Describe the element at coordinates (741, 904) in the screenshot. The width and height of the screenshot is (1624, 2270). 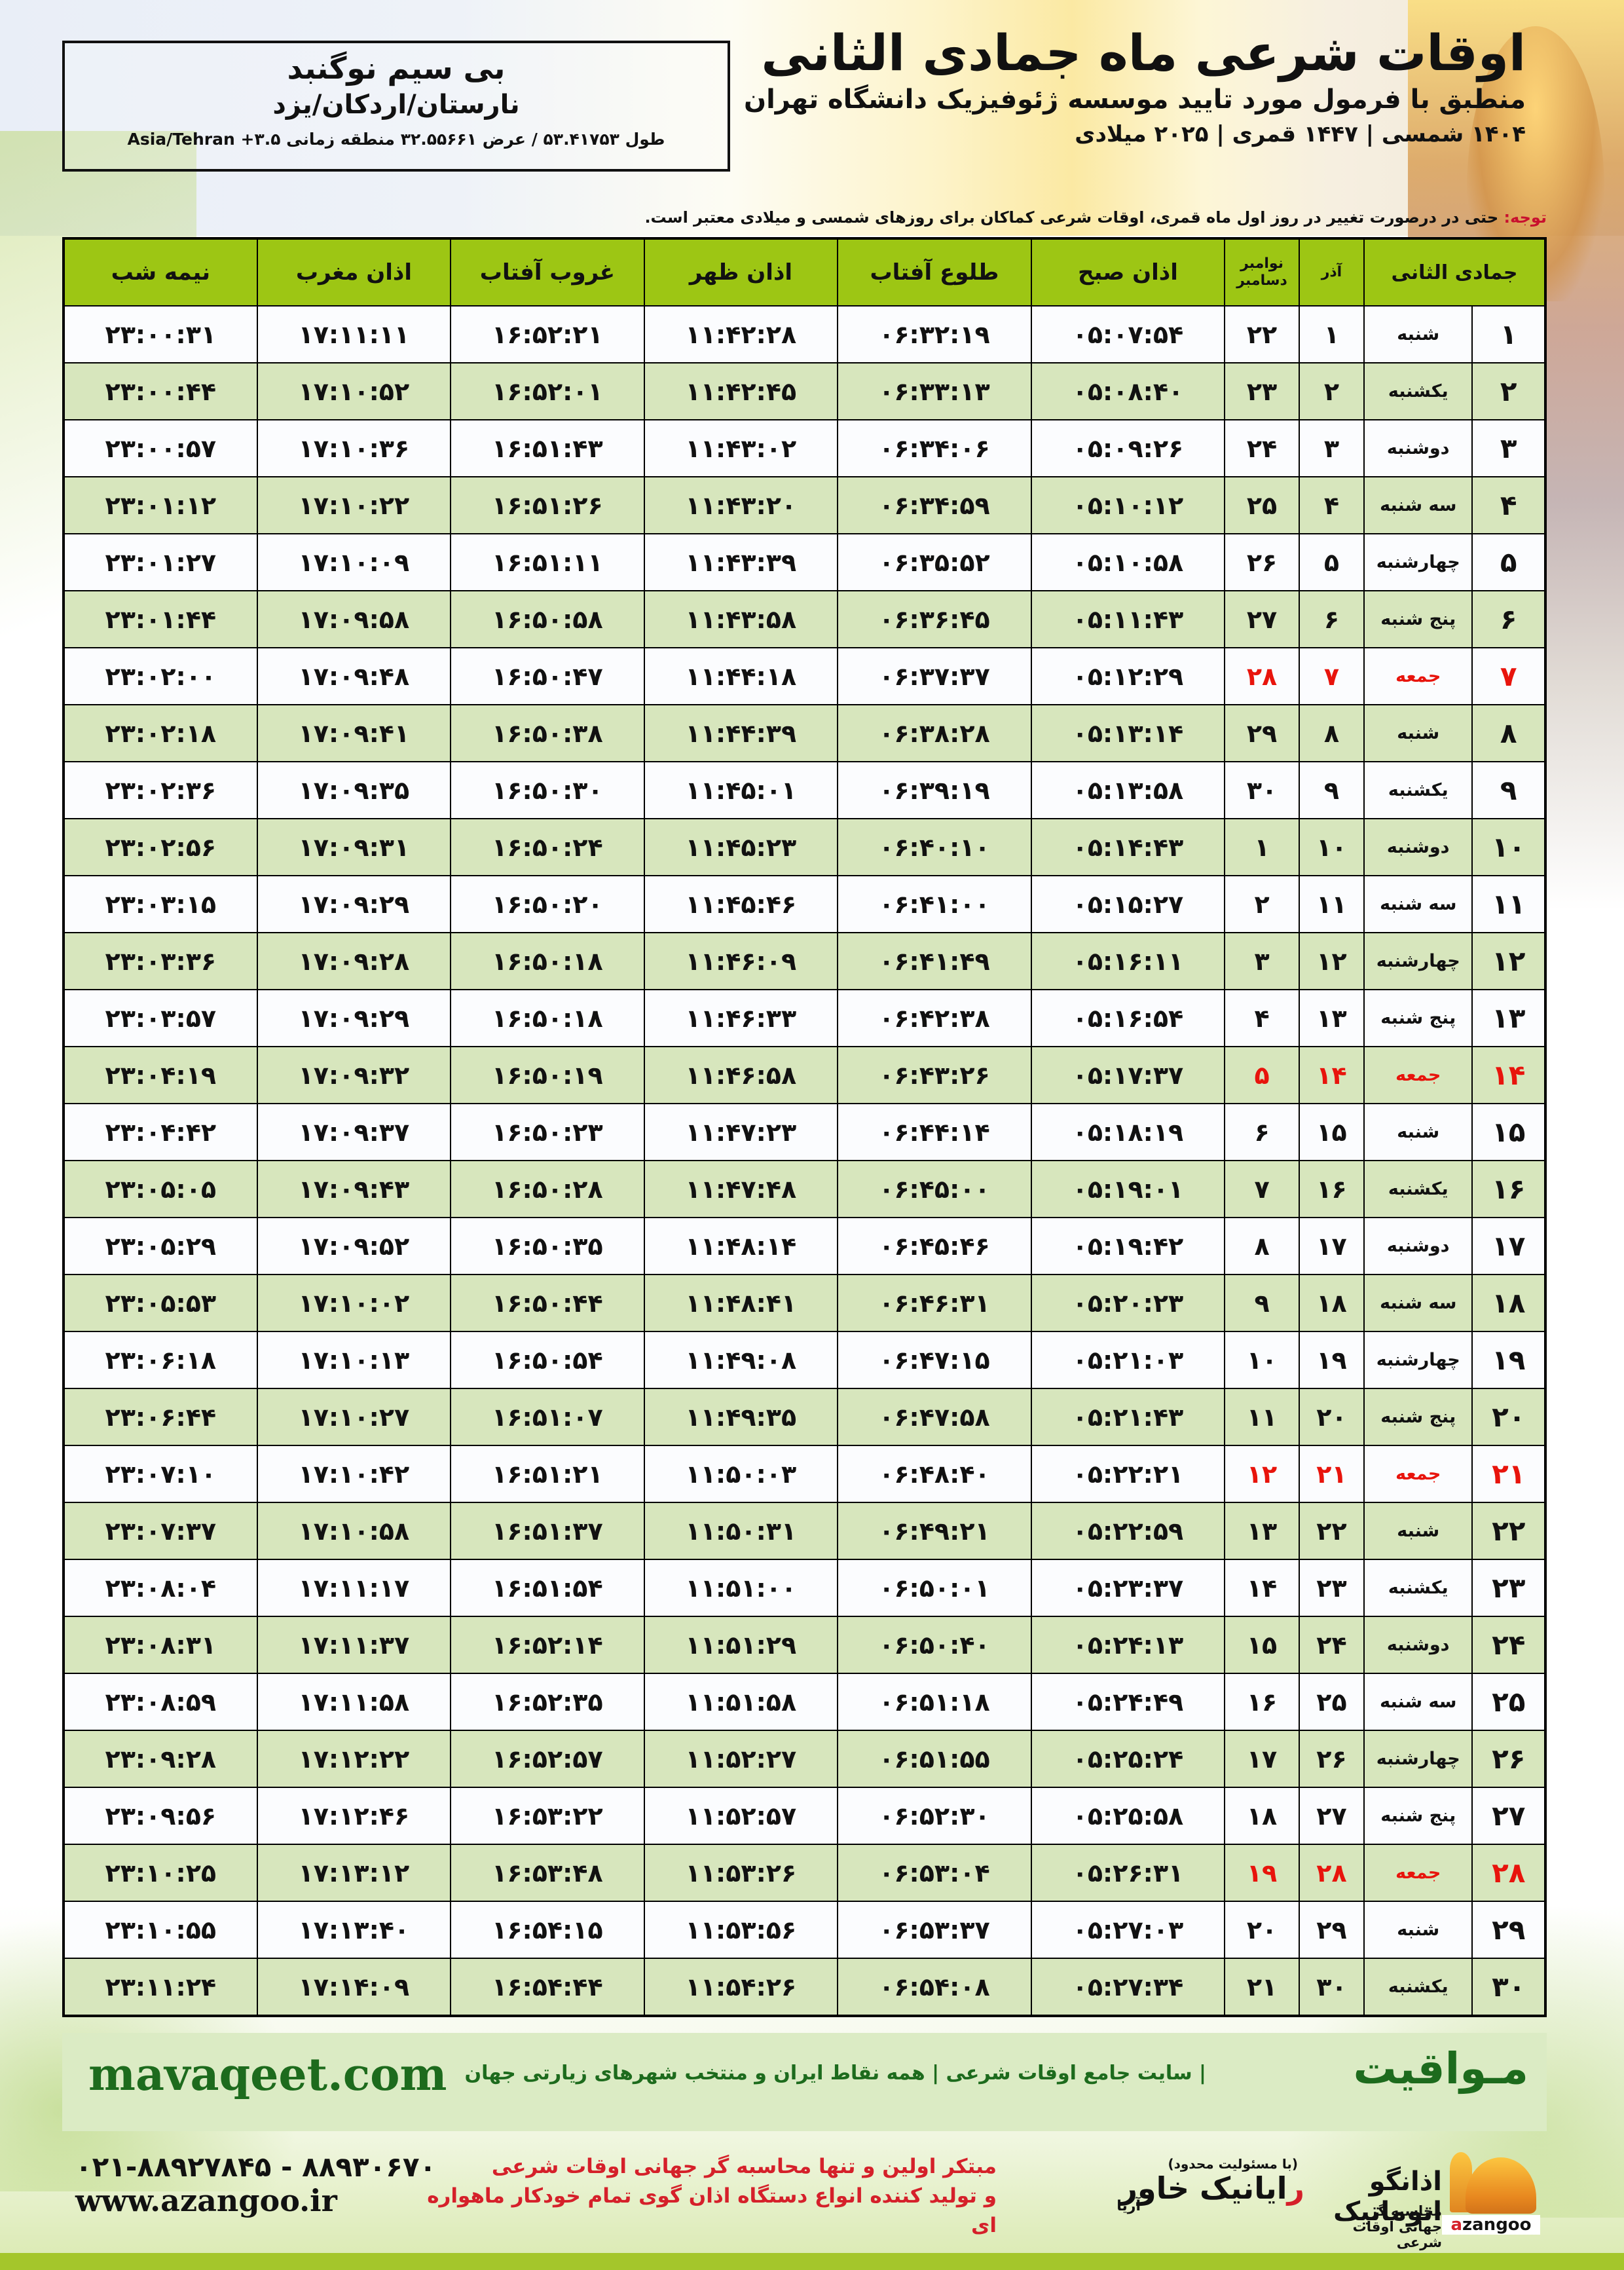
I see `cell-dhuhr: ۱۱:۴۵:۴۶` at that location.